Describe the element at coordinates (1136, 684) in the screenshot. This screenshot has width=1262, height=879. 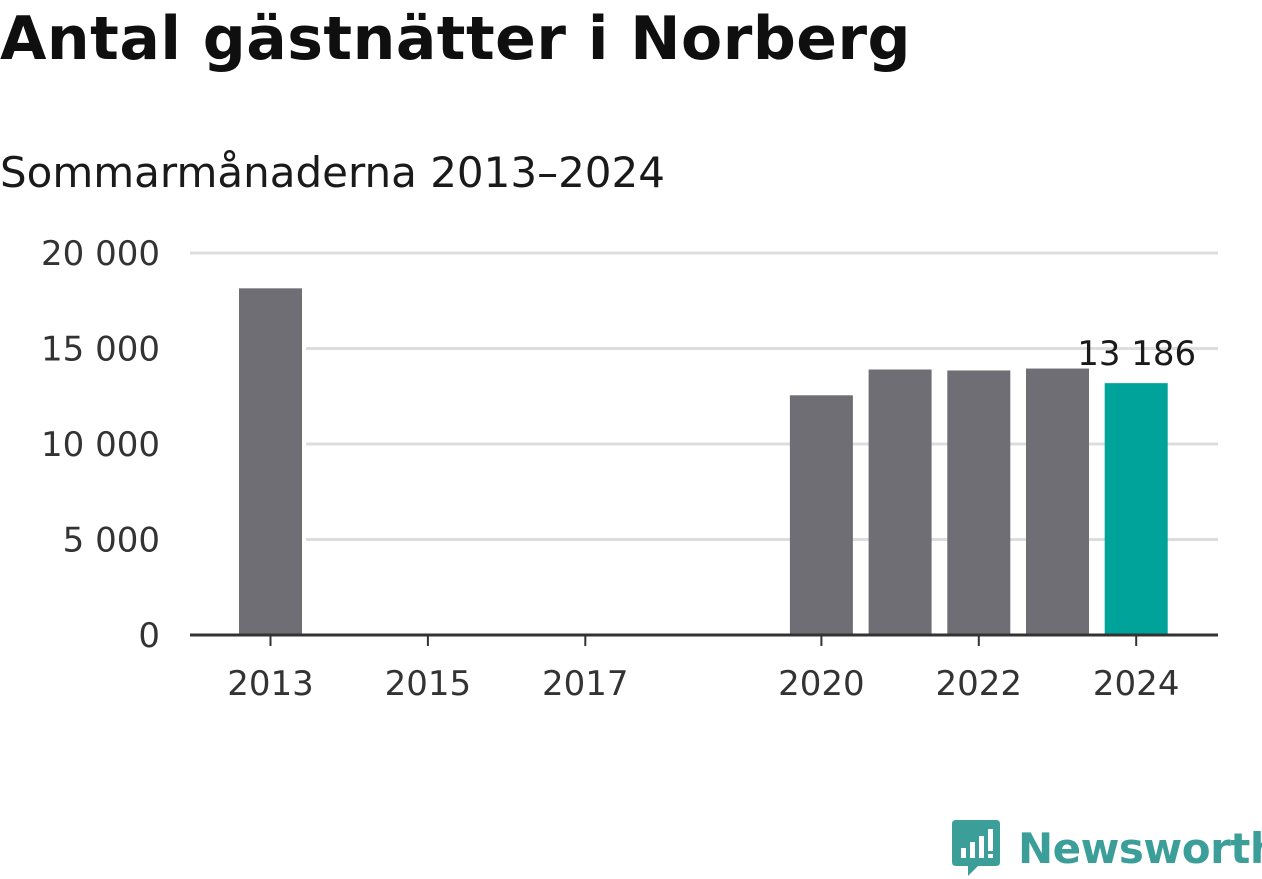
I see `x-tick-label: 2024` at that location.